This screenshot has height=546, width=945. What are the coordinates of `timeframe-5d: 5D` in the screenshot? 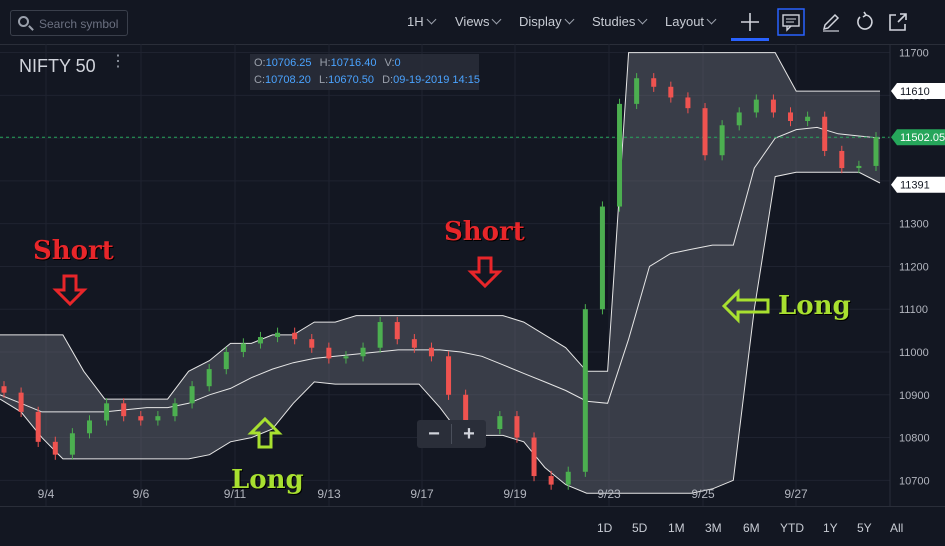 It's located at (640, 528).